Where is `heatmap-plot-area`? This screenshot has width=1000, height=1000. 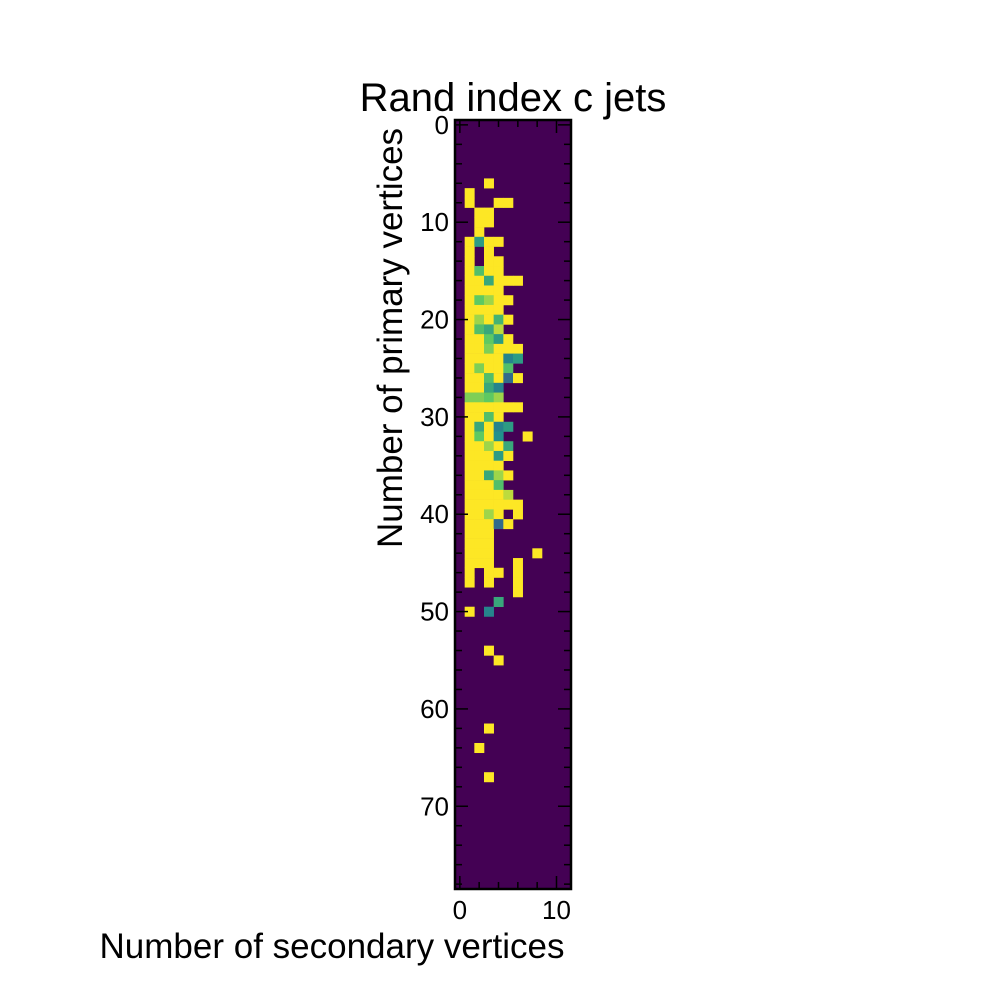 heatmap-plot-area is located at coordinates (513, 504).